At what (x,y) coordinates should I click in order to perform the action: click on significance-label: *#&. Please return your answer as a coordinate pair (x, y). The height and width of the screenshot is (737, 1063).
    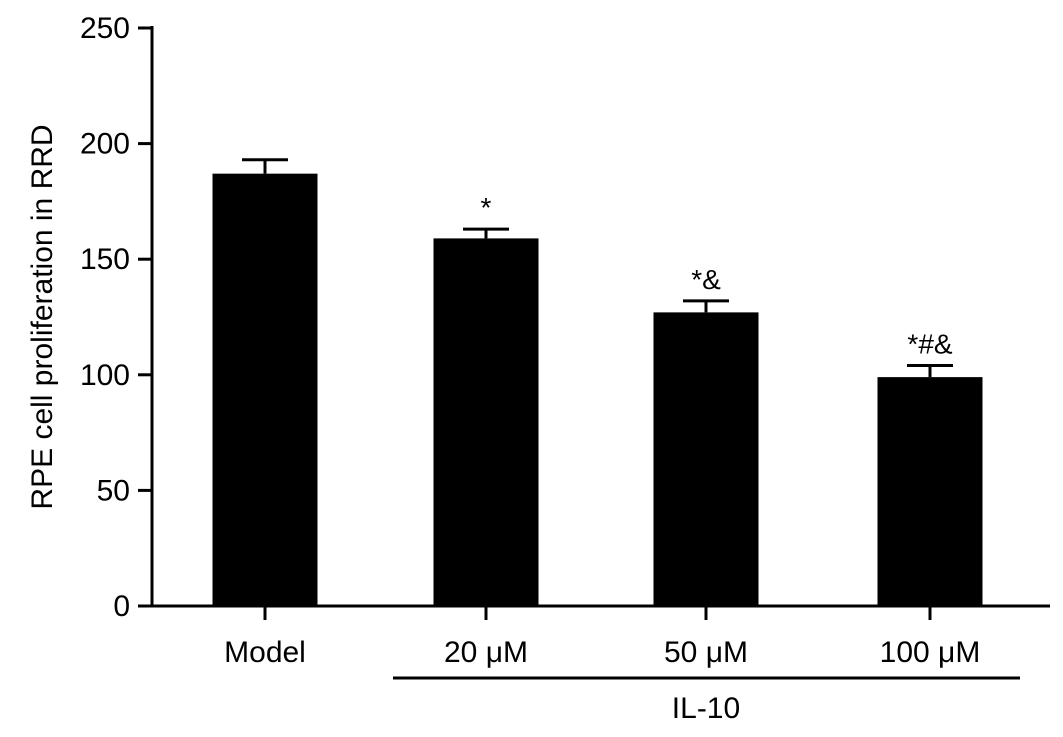
    Looking at the image, I should click on (929, 344).